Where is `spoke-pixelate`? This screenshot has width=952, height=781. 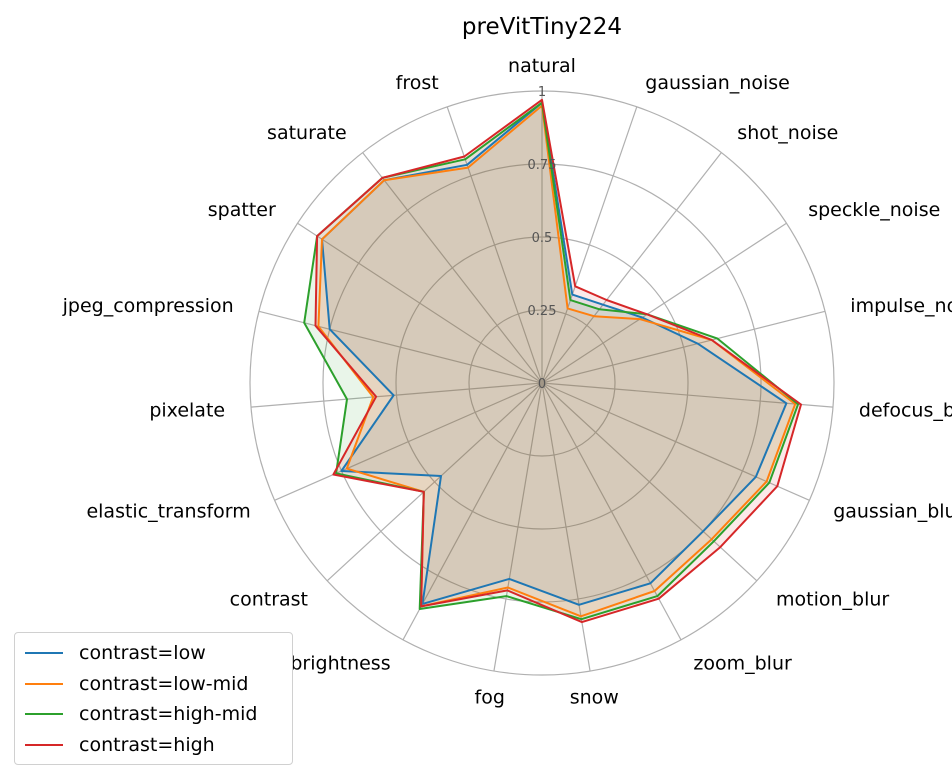 spoke-pixelate is located at coordinates (396, 395).